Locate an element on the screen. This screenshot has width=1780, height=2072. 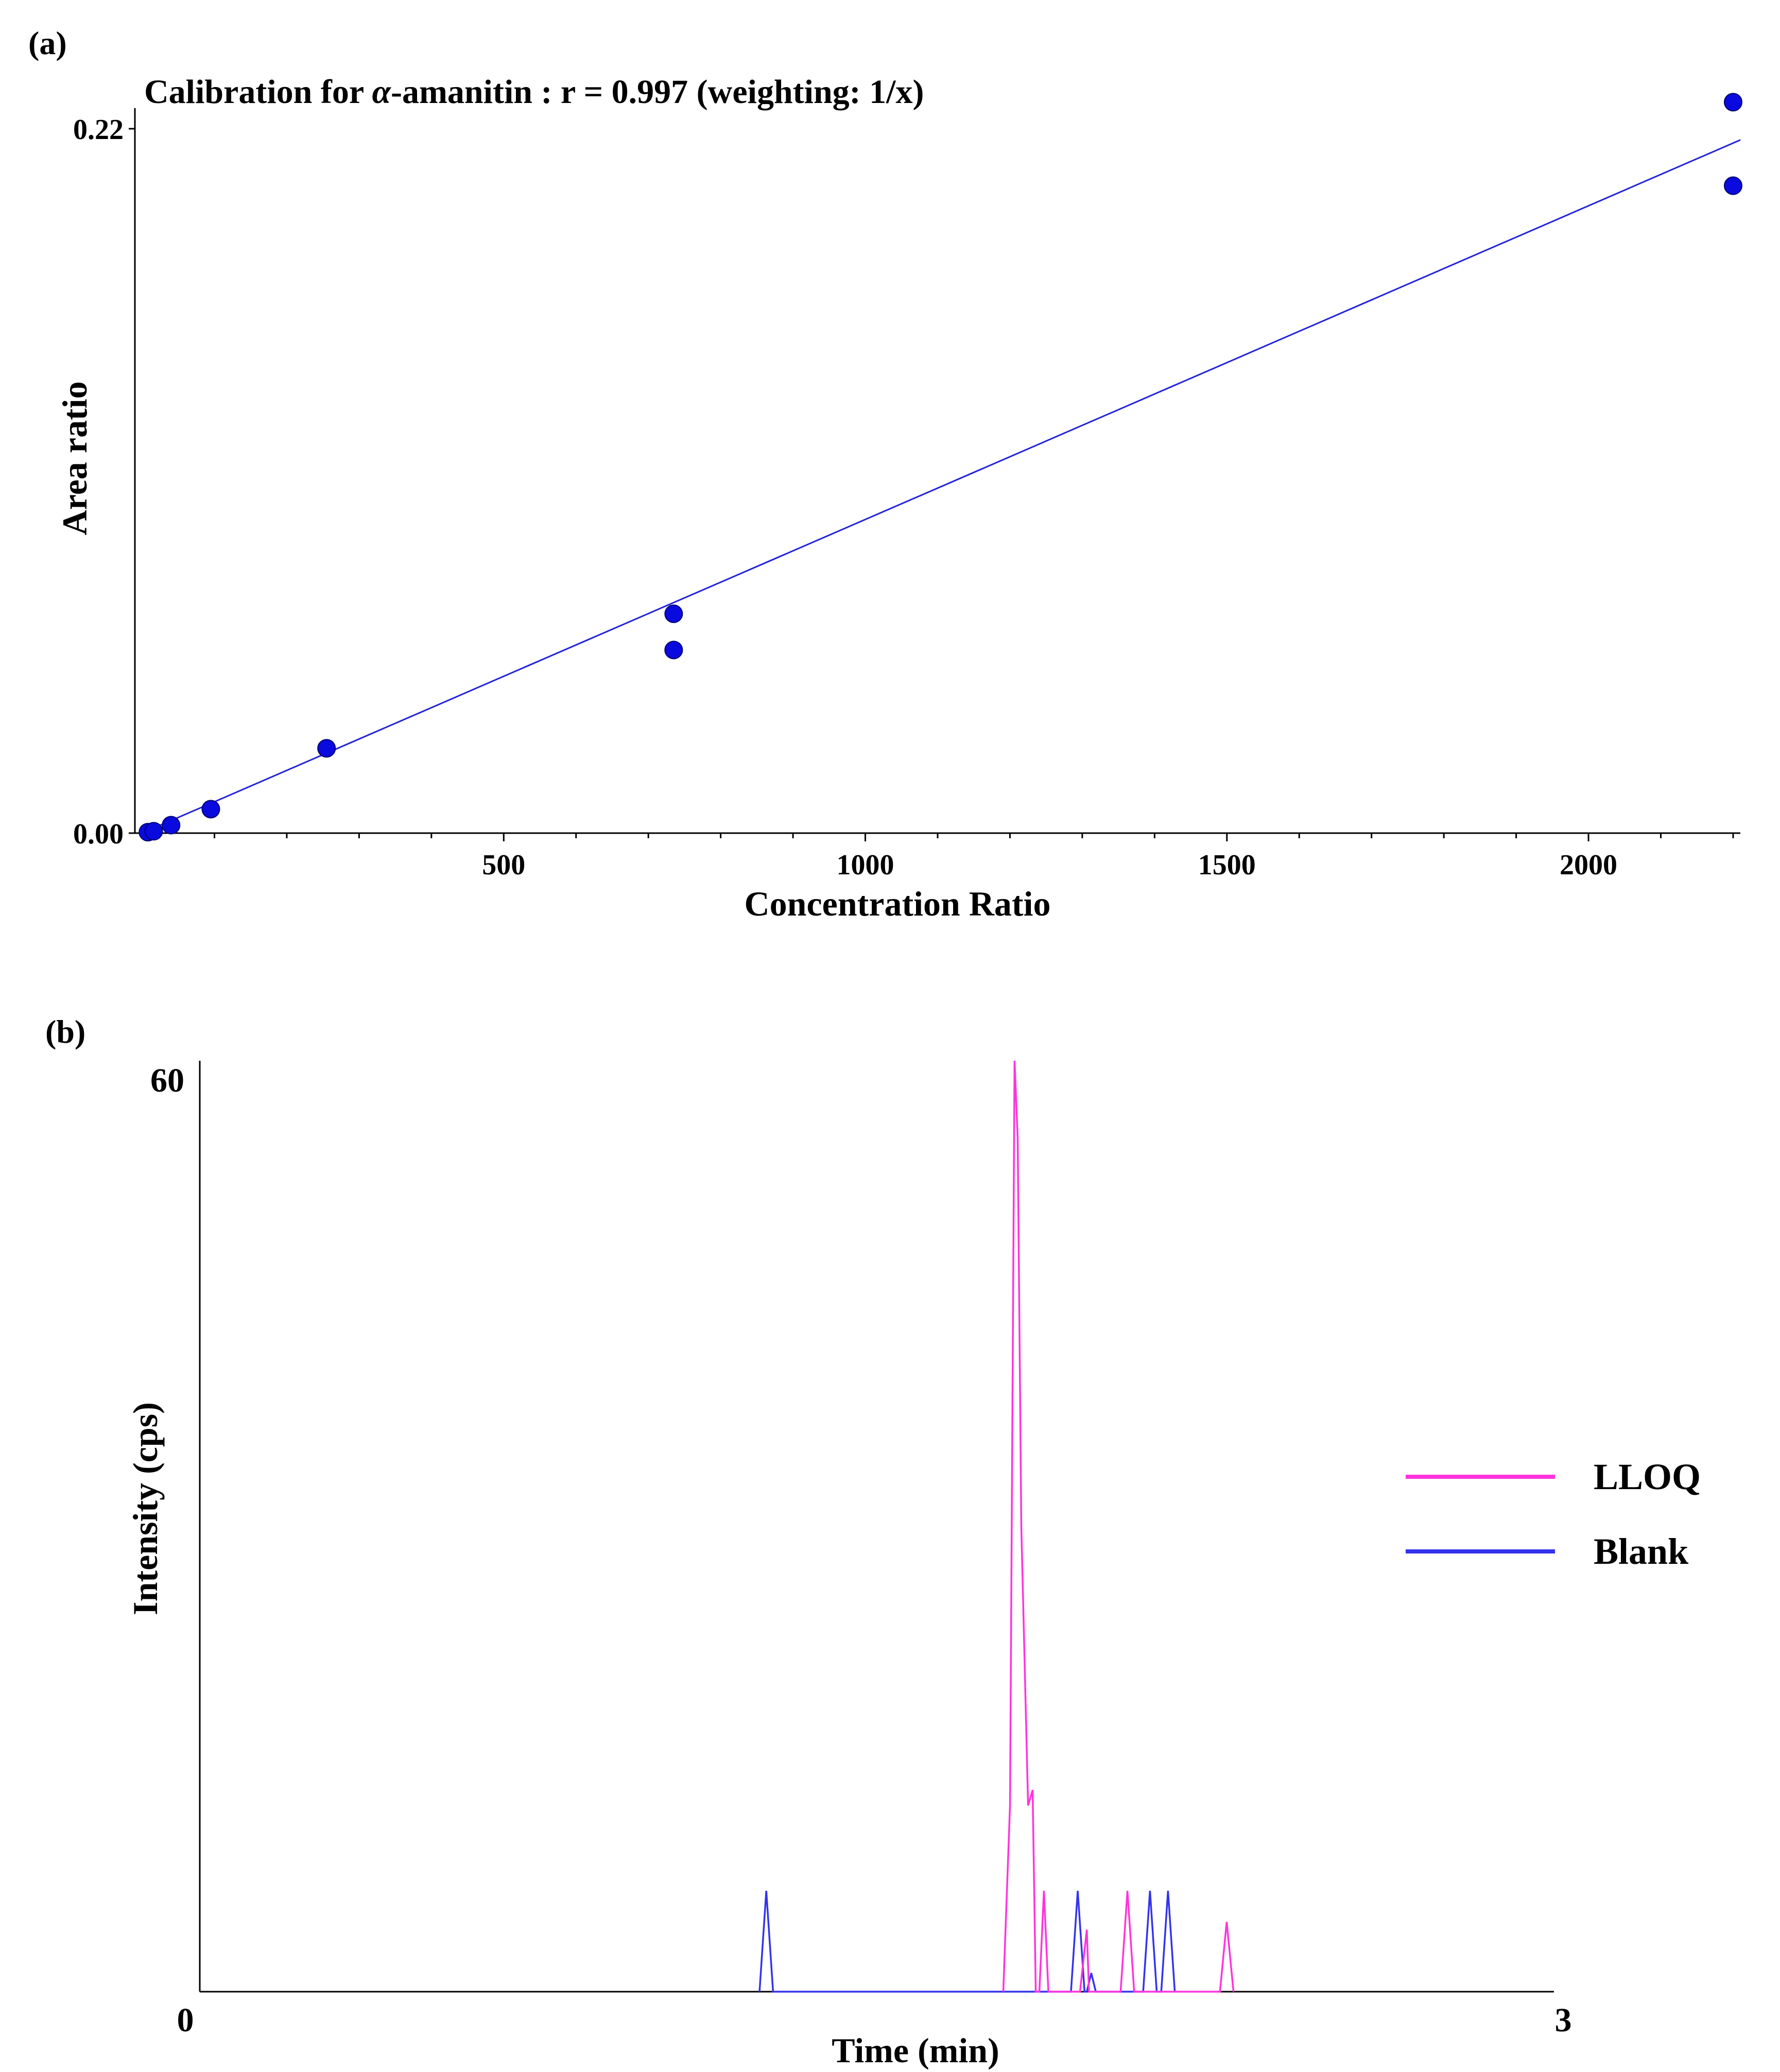
y-tick-label: 0.00 is located at coordinates (98, 834).